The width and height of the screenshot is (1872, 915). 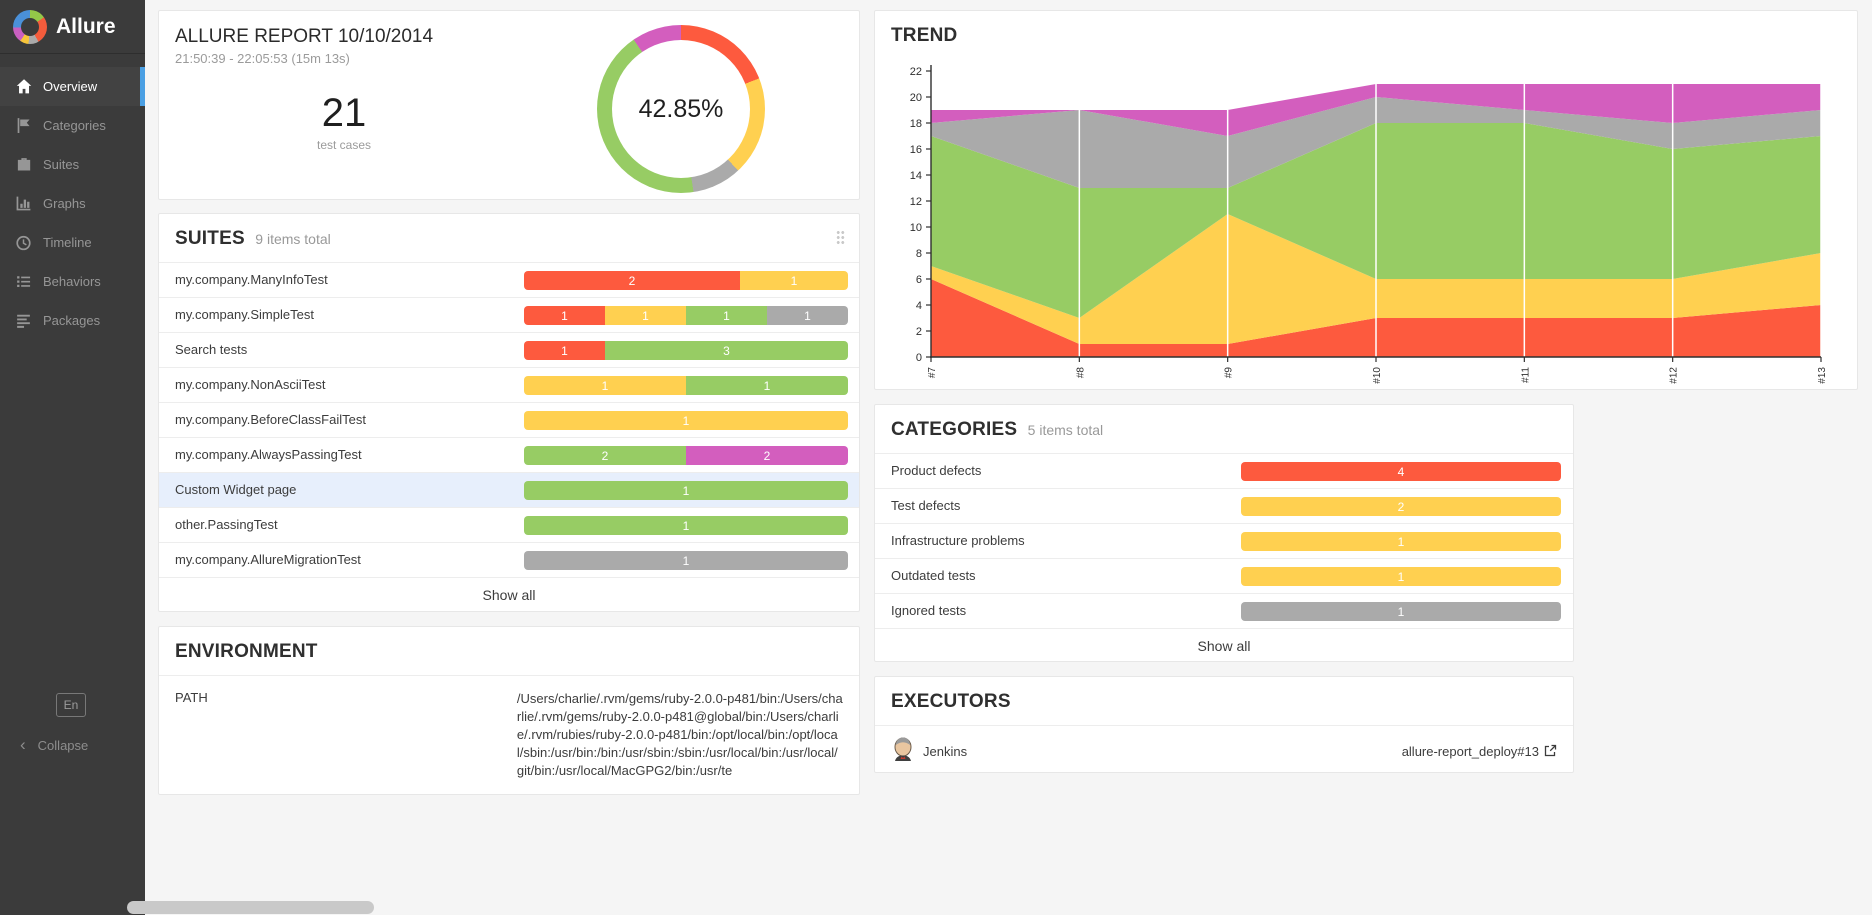 What do you see at coordinates (1224, 540) in the screenshot?
I see `category-row: Infrastructure problems 1` at bounding box center [1224, 540].